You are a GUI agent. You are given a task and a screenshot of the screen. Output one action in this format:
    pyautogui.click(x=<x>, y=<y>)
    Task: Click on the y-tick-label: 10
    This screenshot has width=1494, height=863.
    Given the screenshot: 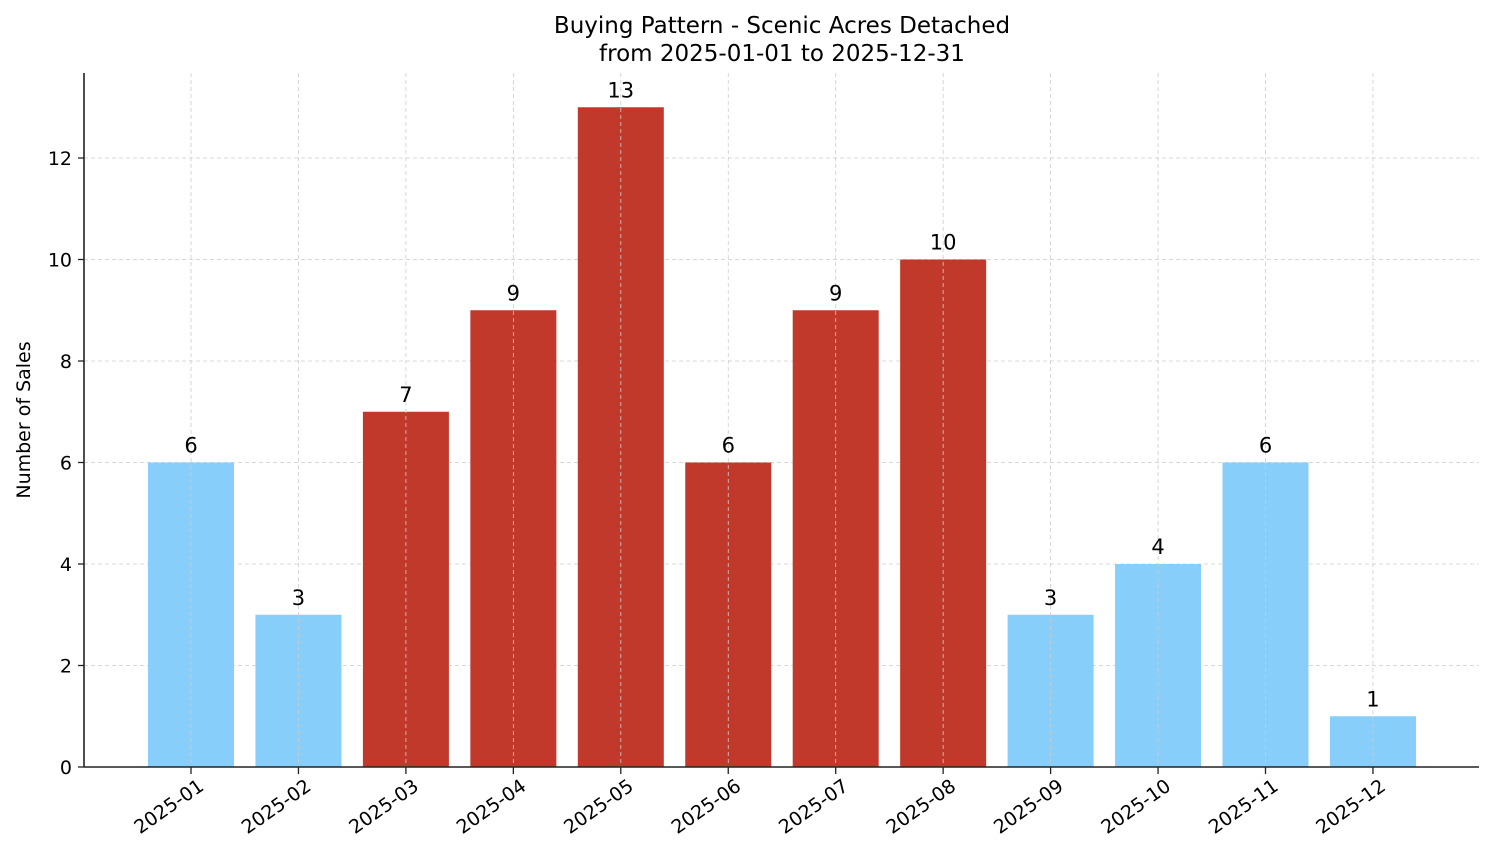 What is the action you would take?
    pyautogui.click(x=60, y=261)
    